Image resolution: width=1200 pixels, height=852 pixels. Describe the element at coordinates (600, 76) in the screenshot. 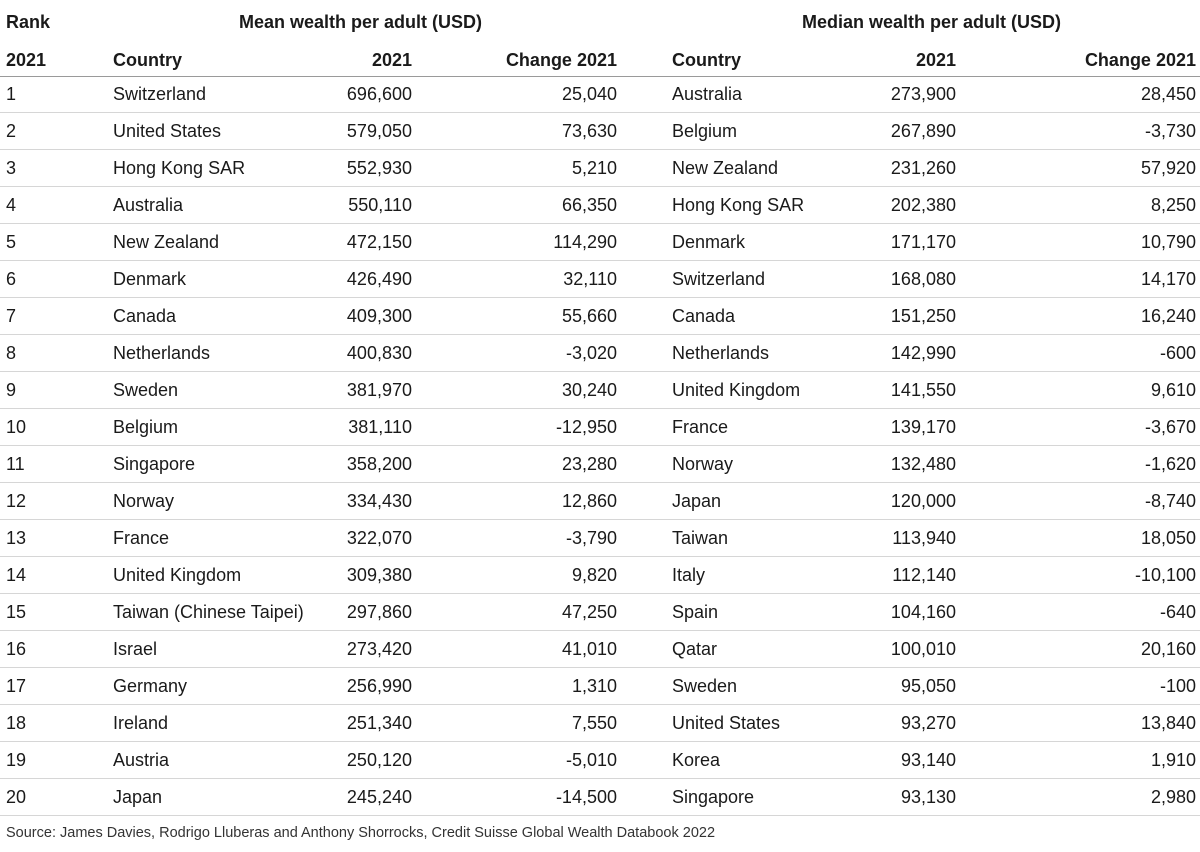

I see `header-divider` at that location.